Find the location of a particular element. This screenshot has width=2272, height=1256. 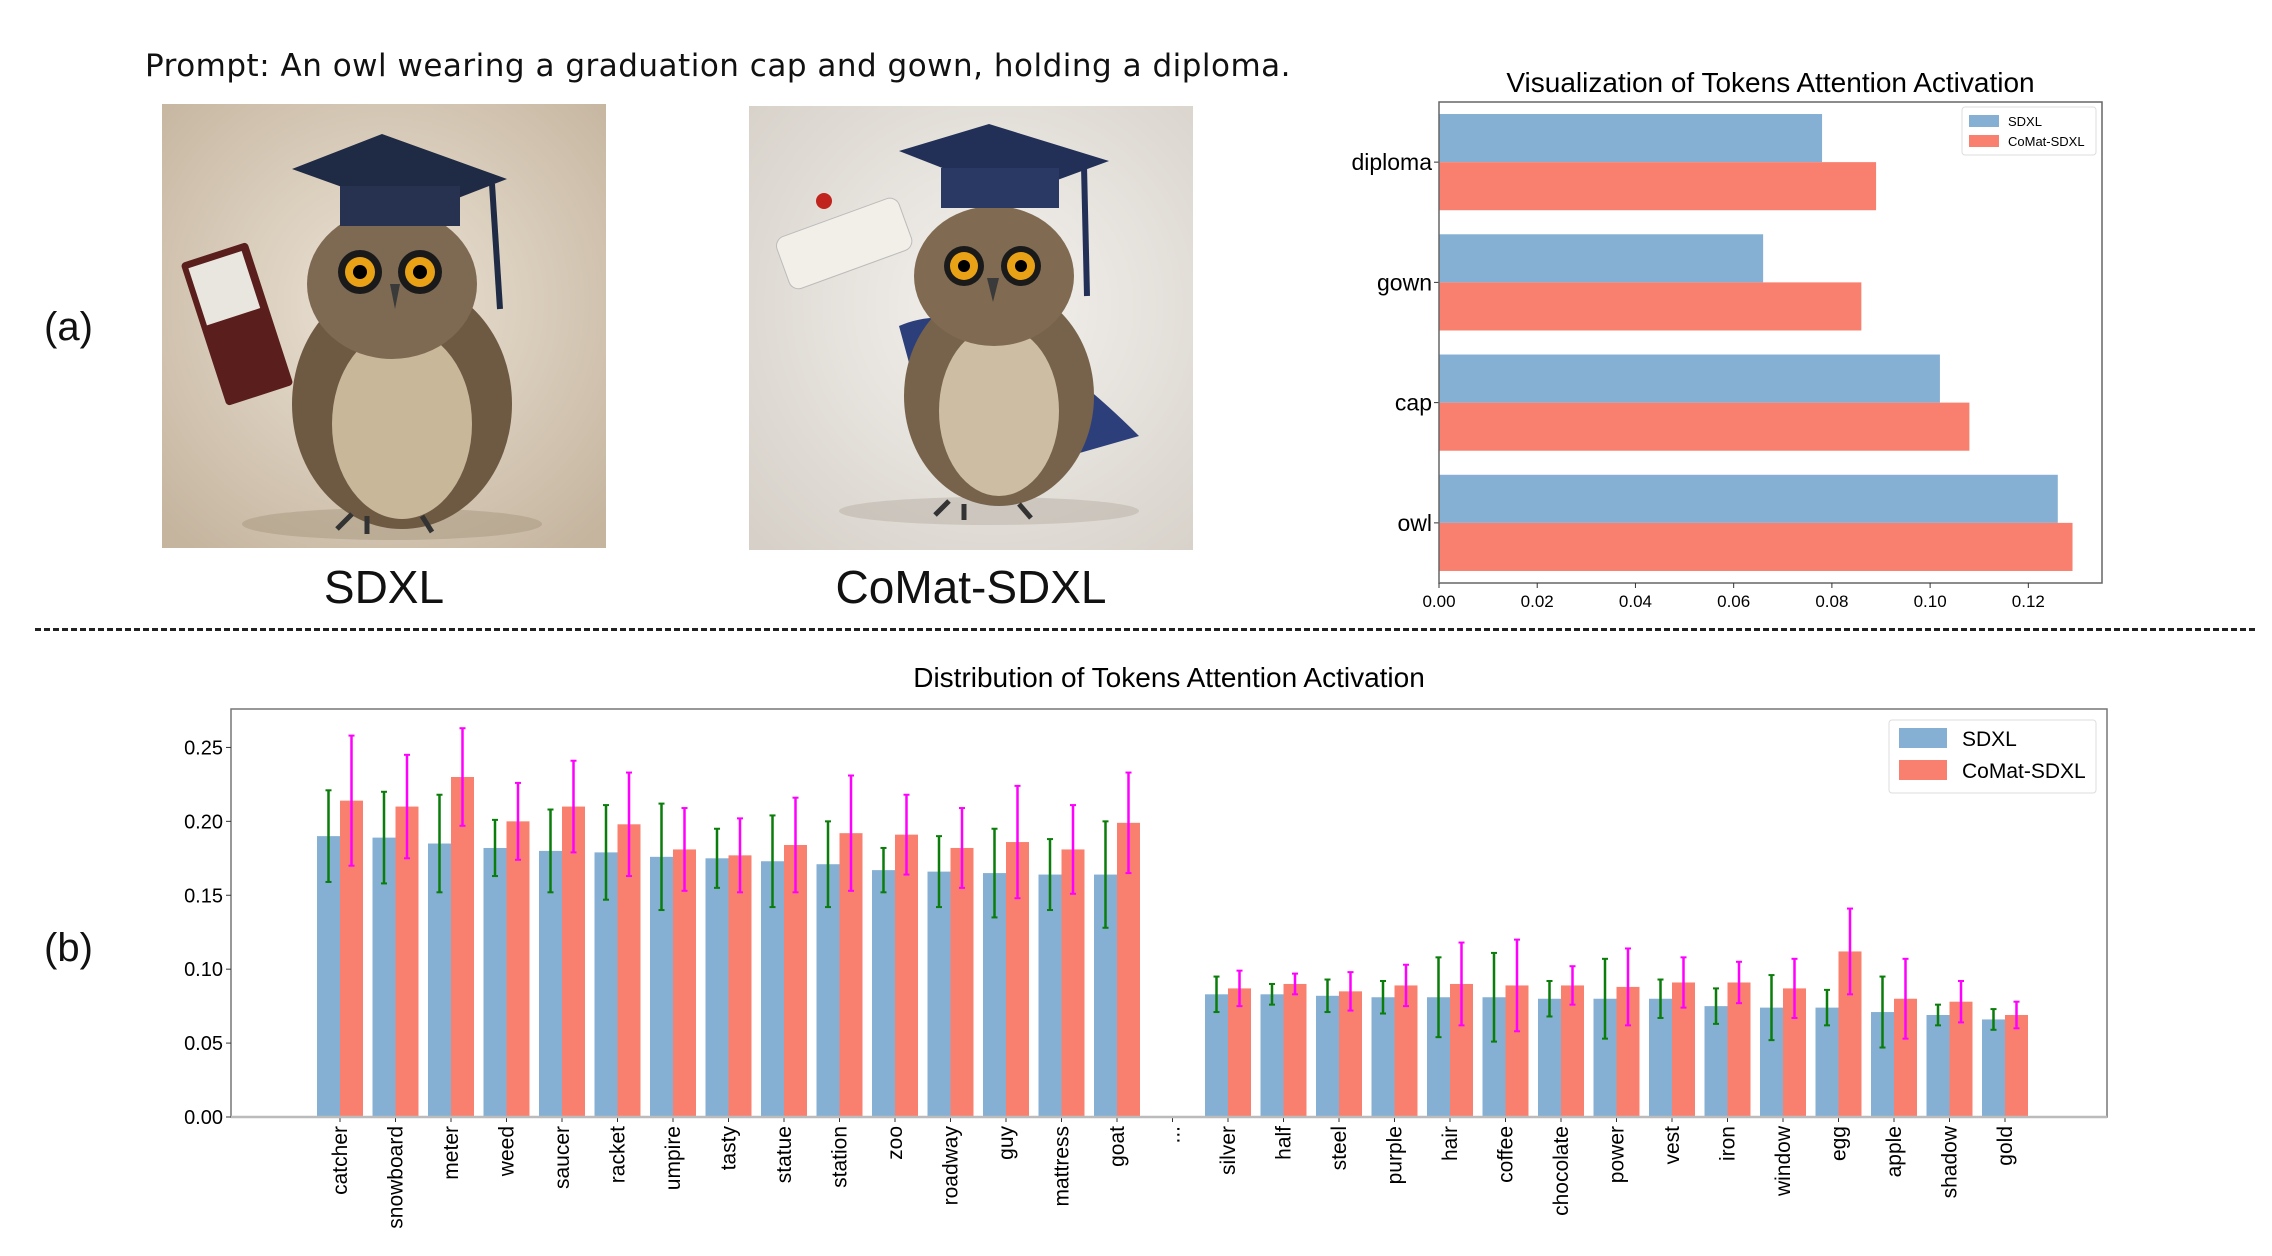

y-tick-label: 0.10 is located at coordinates (203, 970).